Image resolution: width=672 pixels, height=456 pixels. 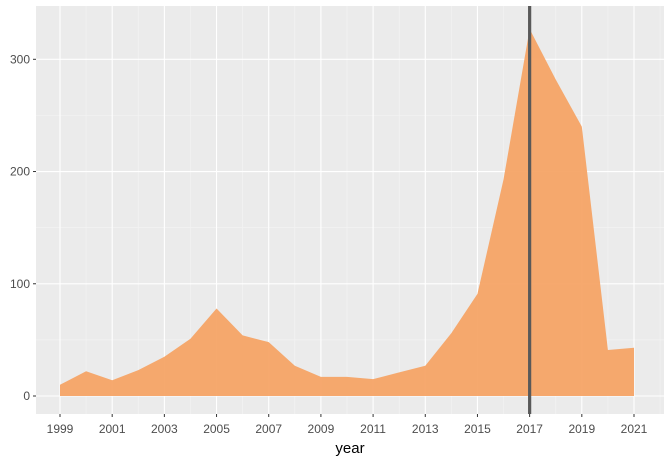 I want to click on y-tick-label: 300, so click(x=20, y=59).